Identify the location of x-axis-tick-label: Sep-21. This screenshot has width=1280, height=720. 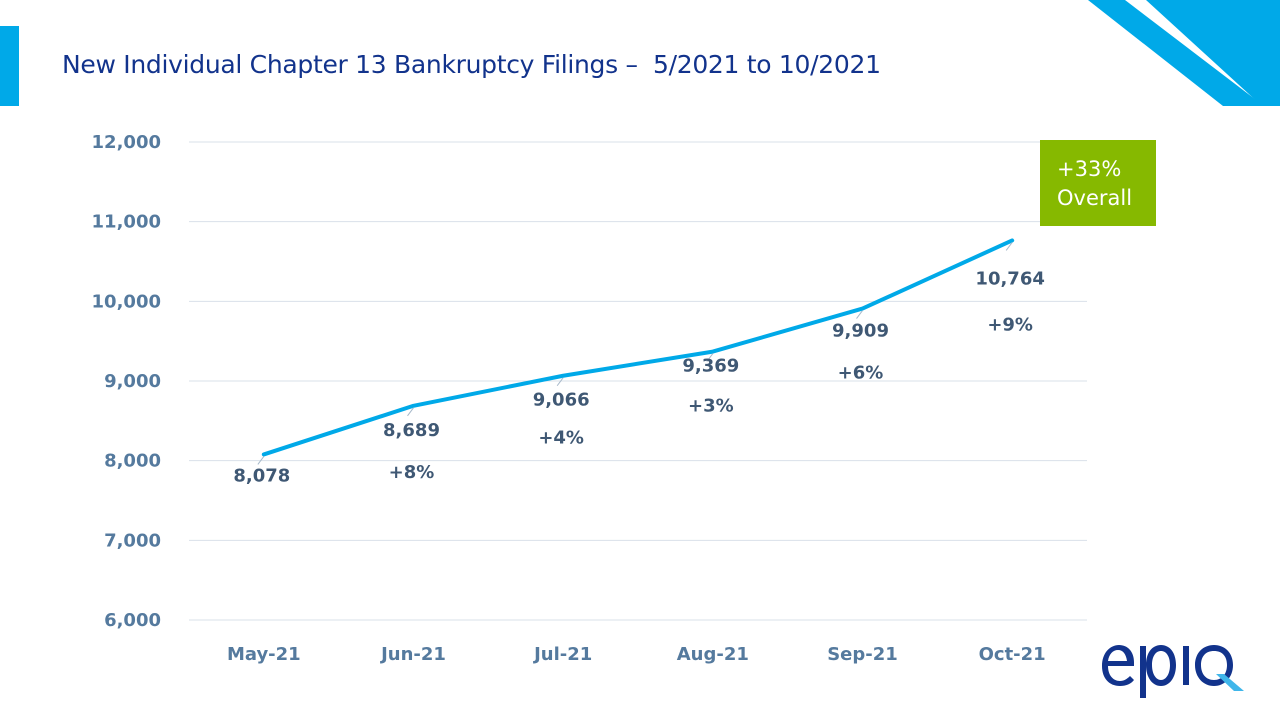
(862, 654).